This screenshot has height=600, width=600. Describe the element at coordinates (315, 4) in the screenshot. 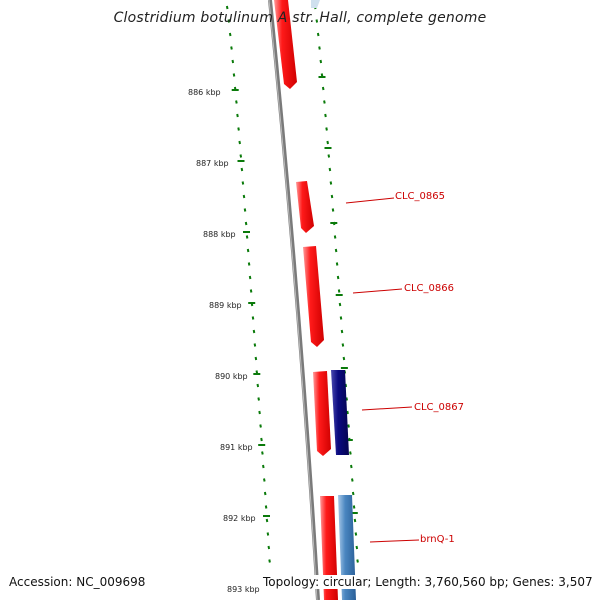

I see `gene-fragment-top` at that location.